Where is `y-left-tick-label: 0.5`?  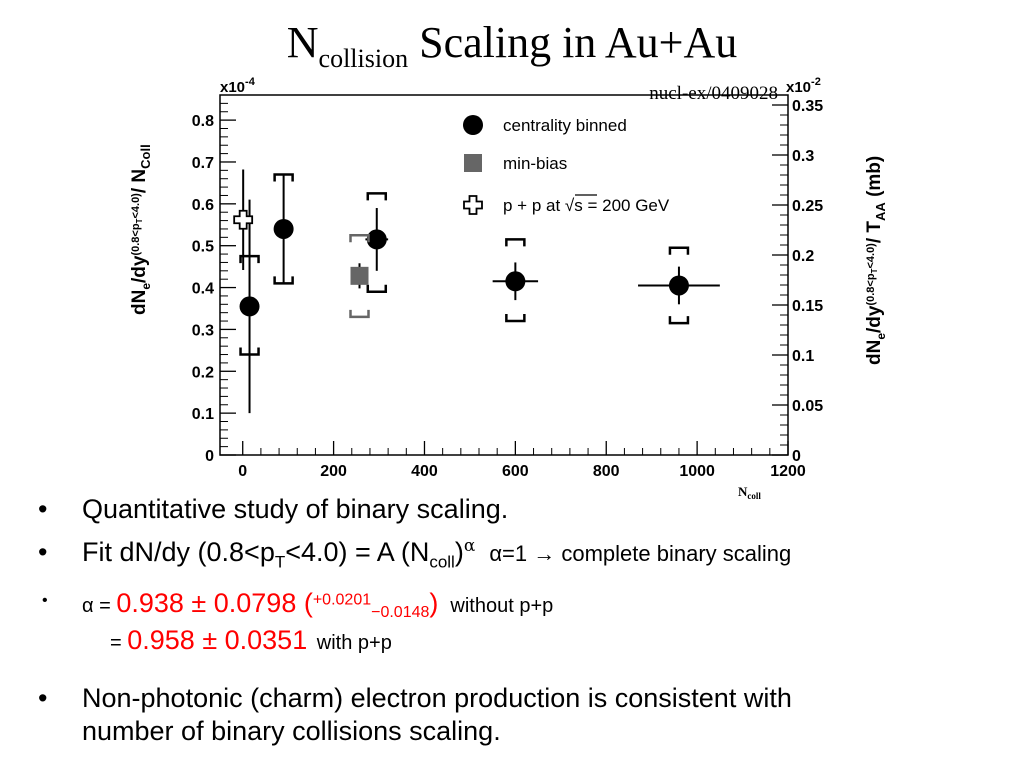
y-left-tick-label: 0.5 is located at coordinates (203, 247).